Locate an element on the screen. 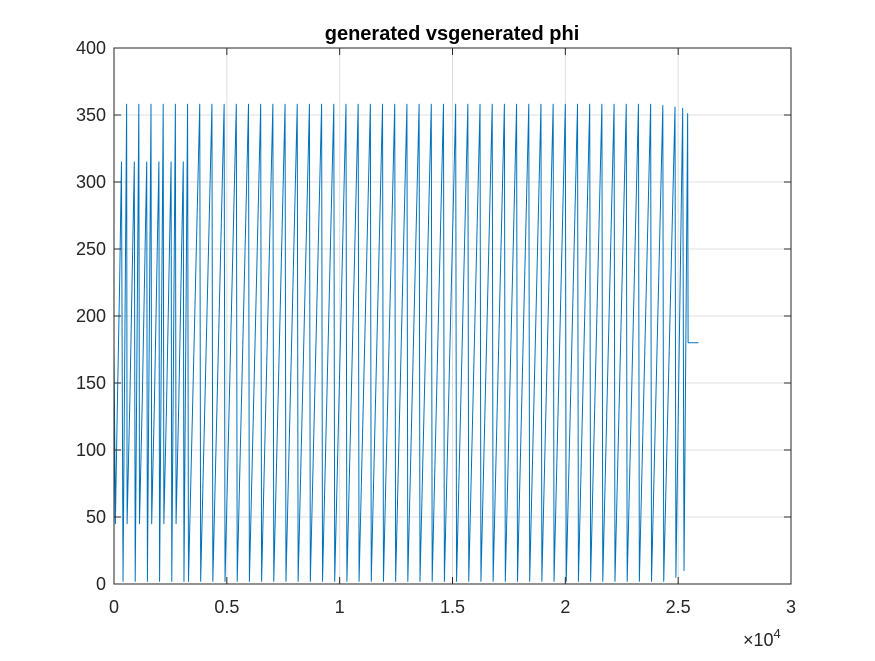  chart-title: generated vsgenerated phi is located at coordinates (452, 34).